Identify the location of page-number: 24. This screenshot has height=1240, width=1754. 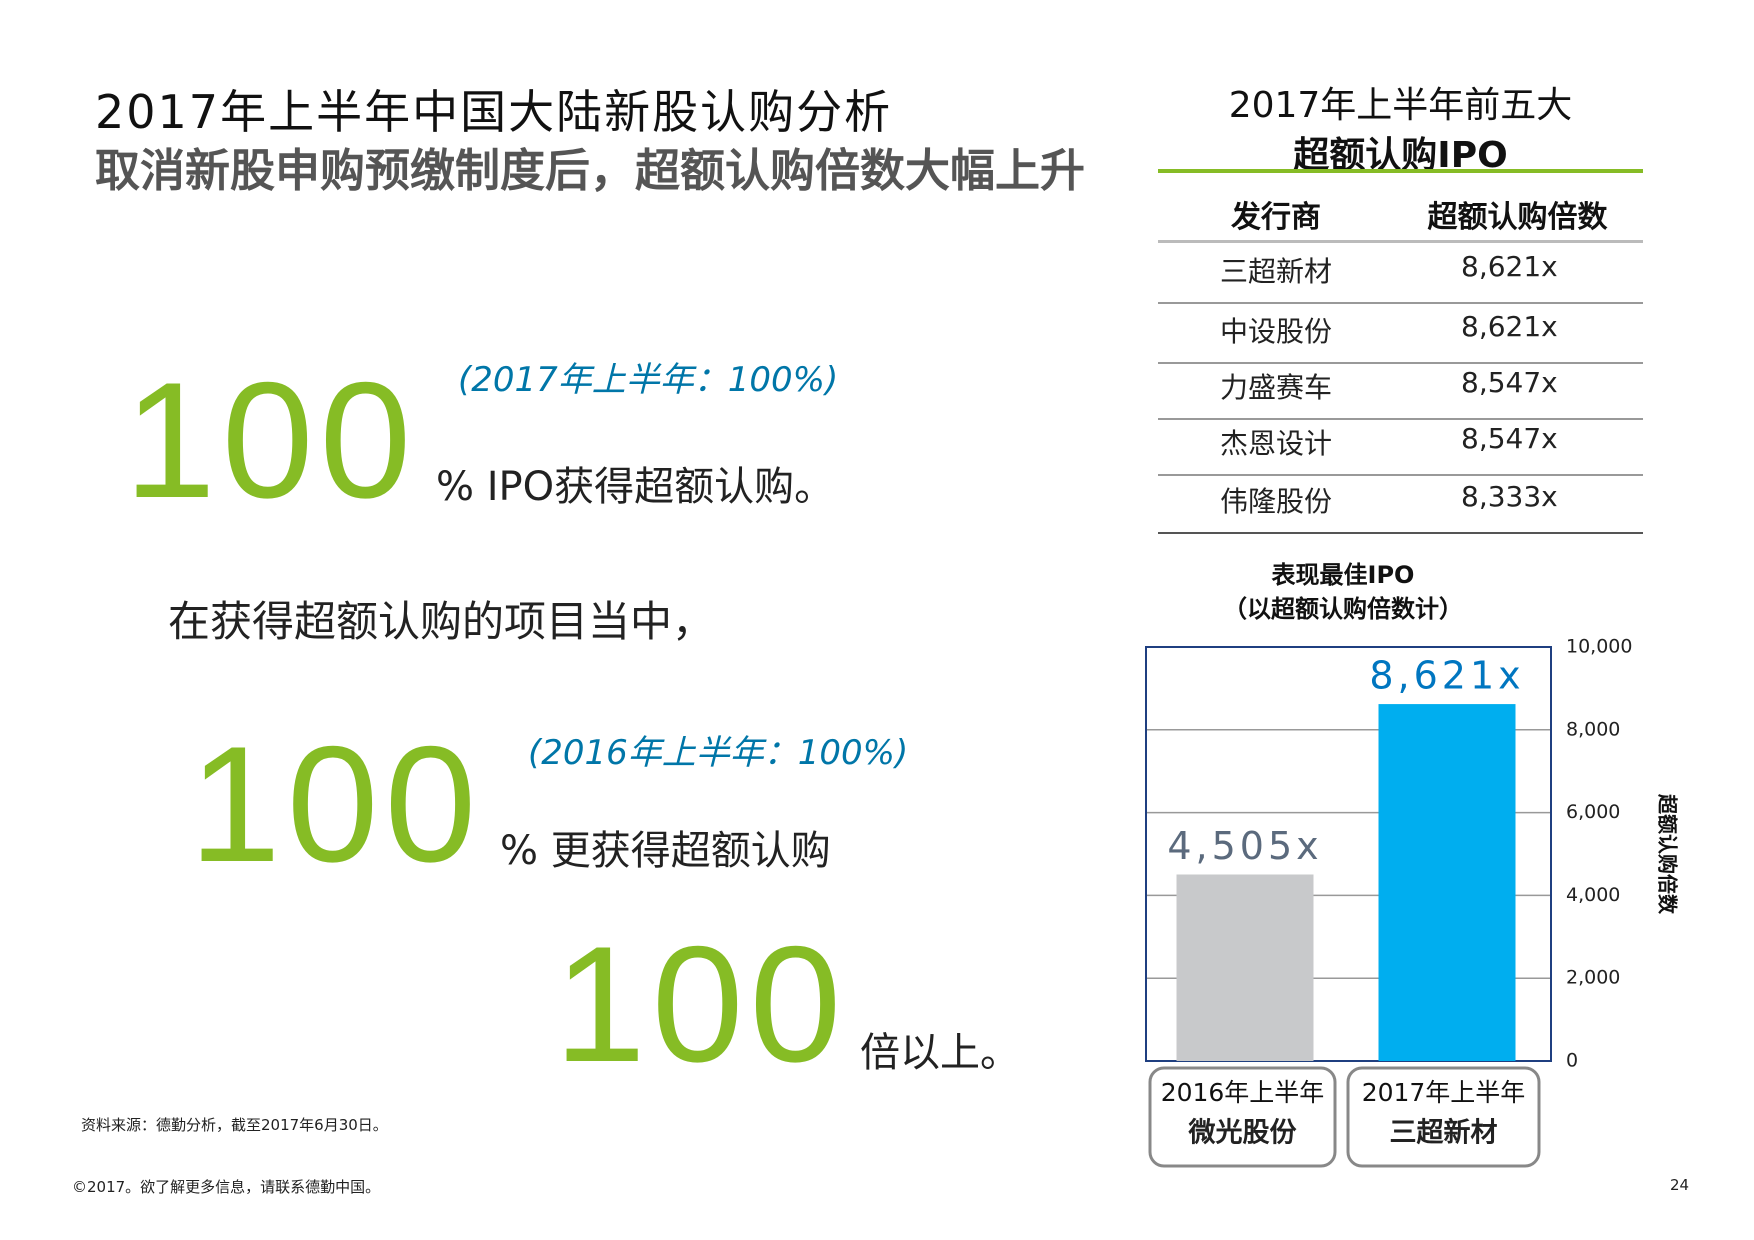
(1680, 1185).